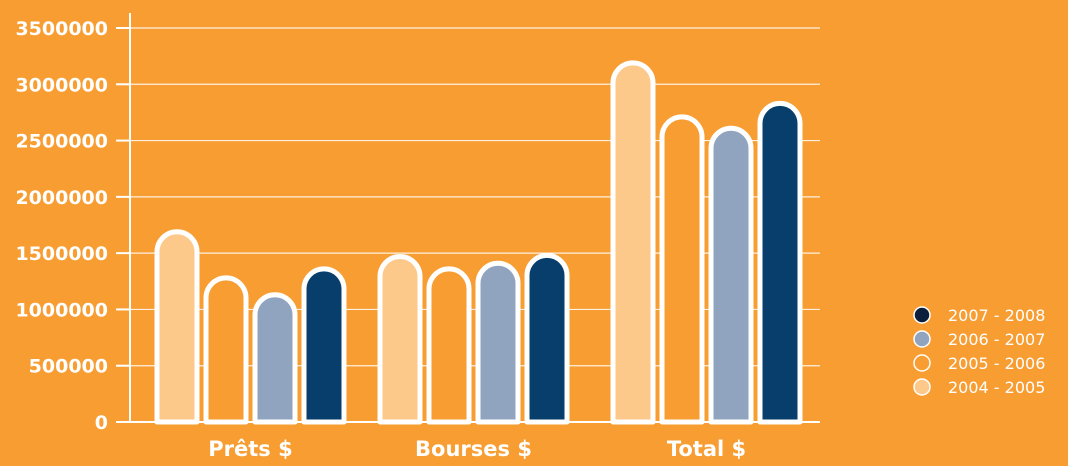 The width and height of the screenshot is (1068, 466). What do you see at coordinates (473, 449) in the screenshot?
I see `category-label: Bourses $` at bounding box center [473, 449].